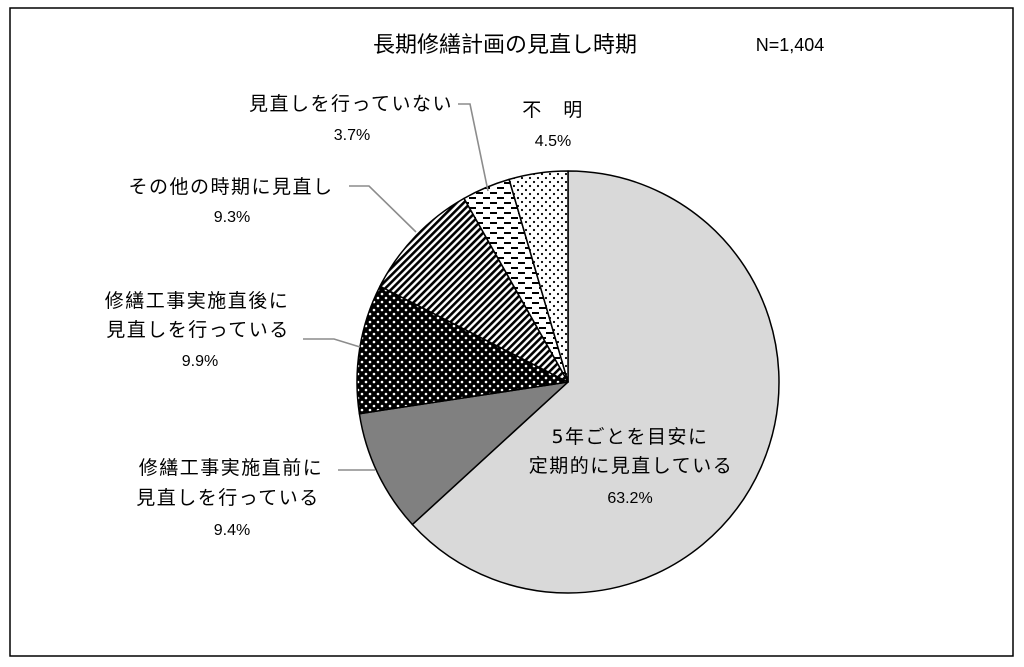 The image size is (1024, 667). I want to click on leader-line-after-work, so click(332, 343).